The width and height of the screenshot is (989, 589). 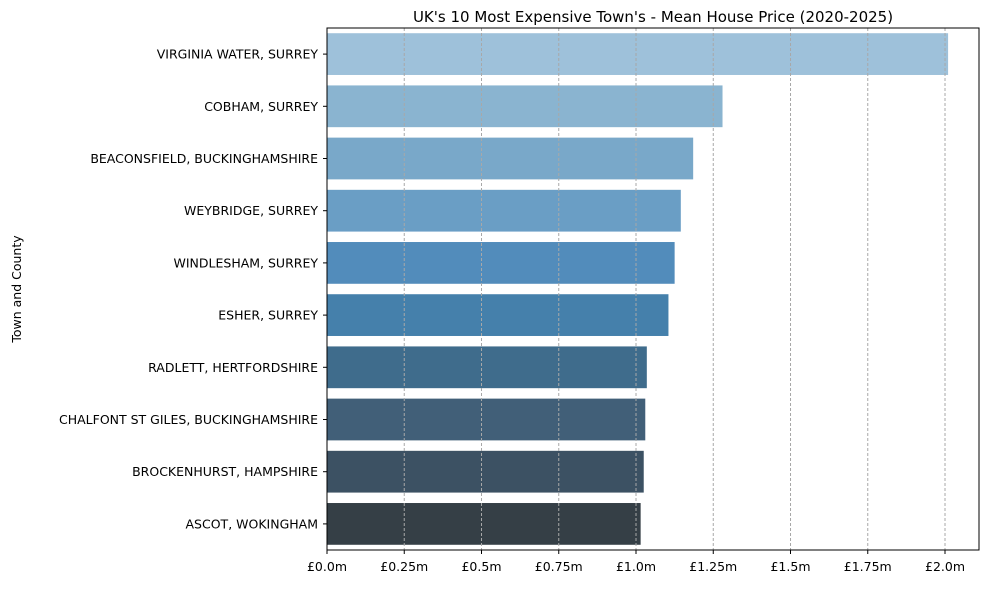 I want to click on x-tick-label: £1.0m, so click(x=636, y=566).